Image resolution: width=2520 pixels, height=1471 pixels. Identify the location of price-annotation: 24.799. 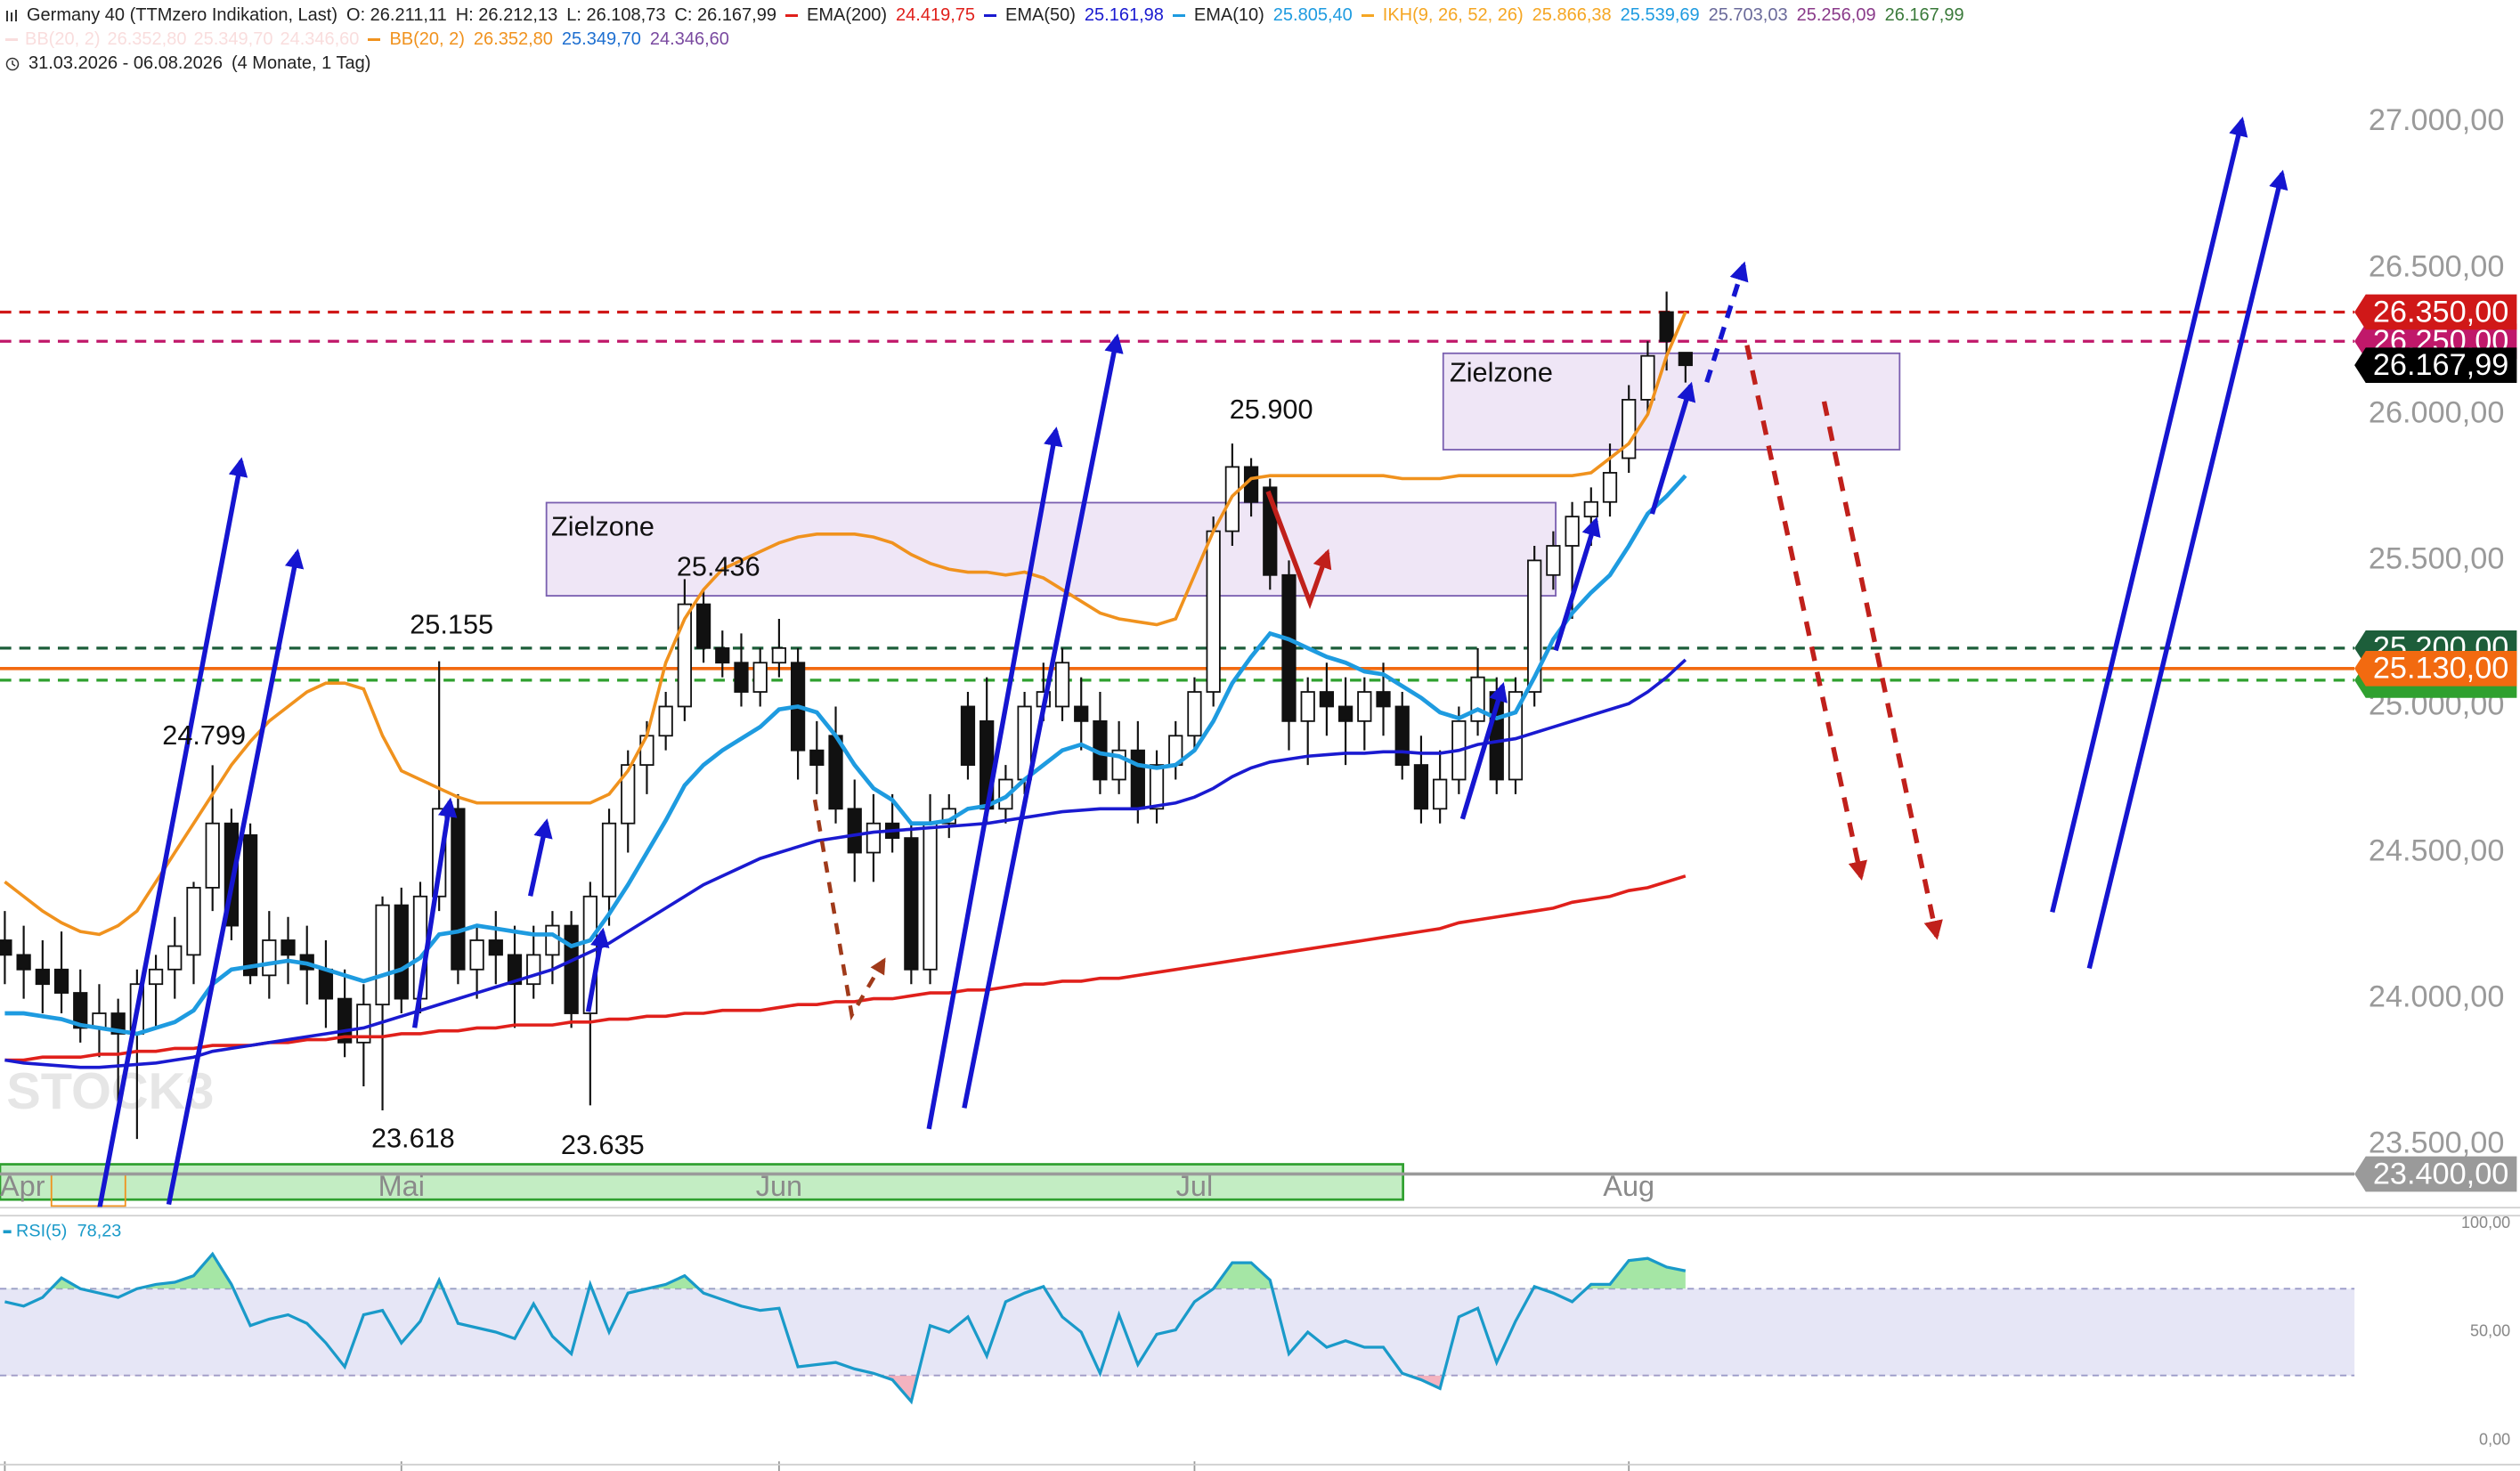
(204, 735).